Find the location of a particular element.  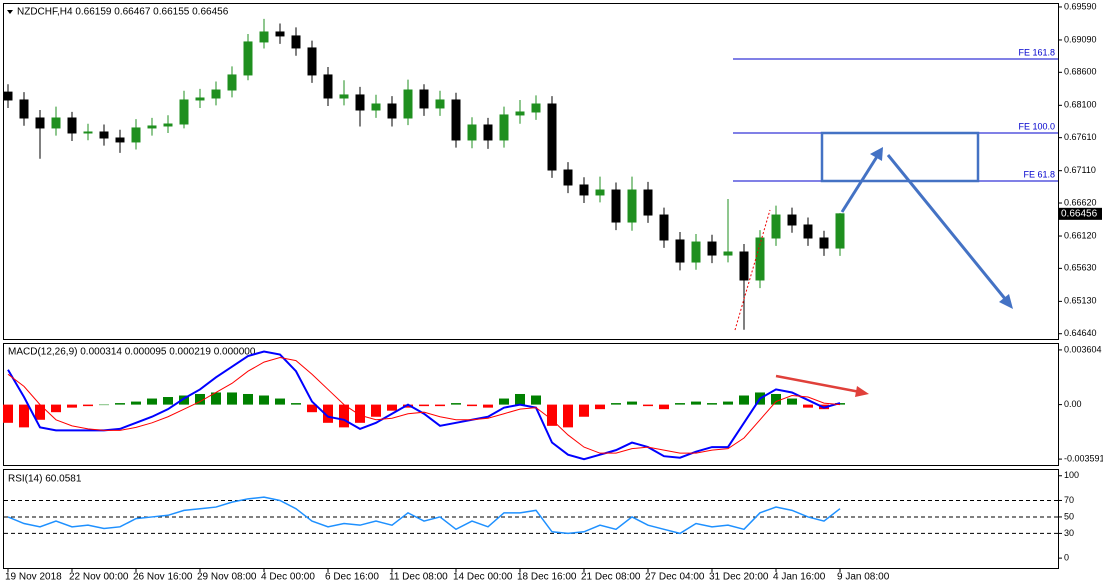

menu-triangle is located at coordinates (10, 12).